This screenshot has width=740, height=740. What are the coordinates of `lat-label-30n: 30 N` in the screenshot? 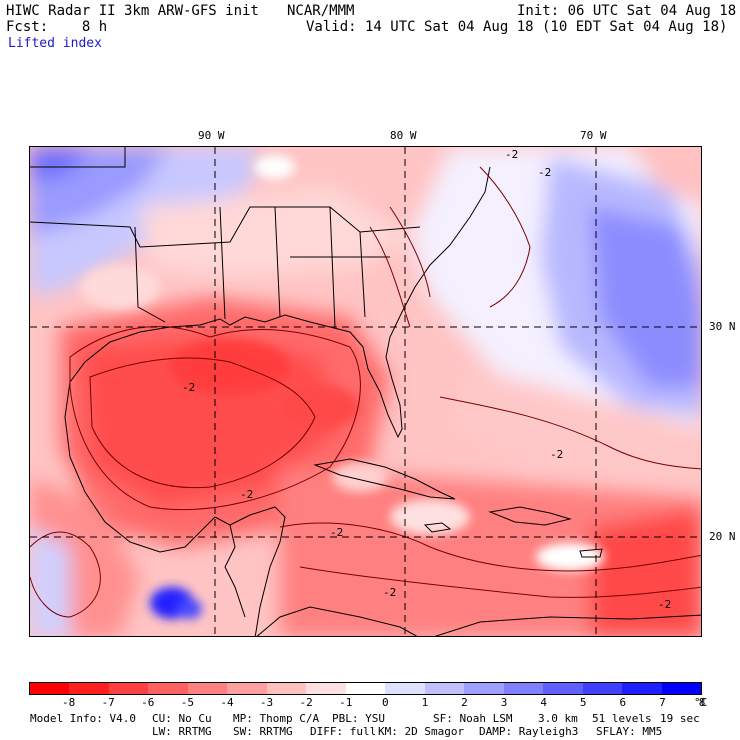 It's located at (722, 326).